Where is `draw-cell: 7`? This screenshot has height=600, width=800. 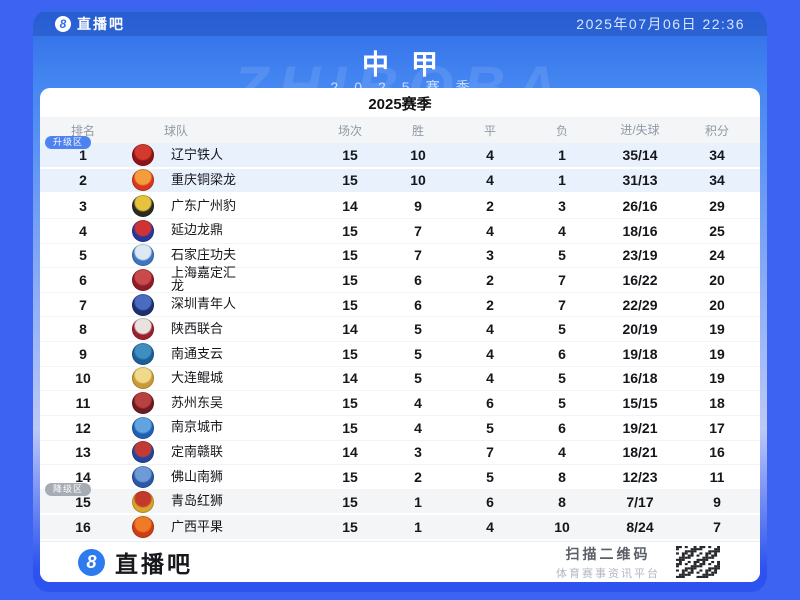 draw-cell: 7 is located at coordinates (490, 452).